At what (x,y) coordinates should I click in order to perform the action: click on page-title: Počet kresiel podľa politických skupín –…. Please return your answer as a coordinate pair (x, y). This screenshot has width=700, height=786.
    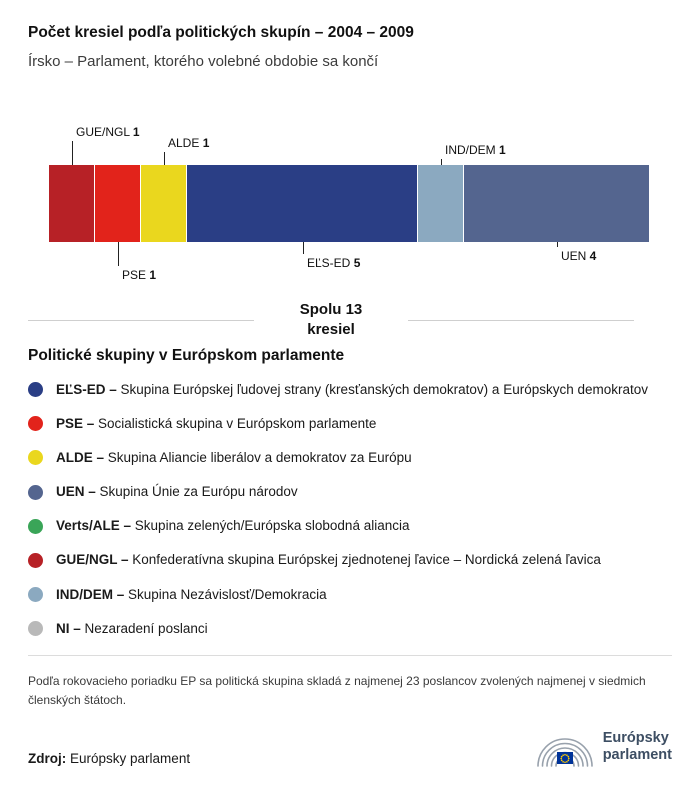
    Looking at the image, I should click on (221, 32).